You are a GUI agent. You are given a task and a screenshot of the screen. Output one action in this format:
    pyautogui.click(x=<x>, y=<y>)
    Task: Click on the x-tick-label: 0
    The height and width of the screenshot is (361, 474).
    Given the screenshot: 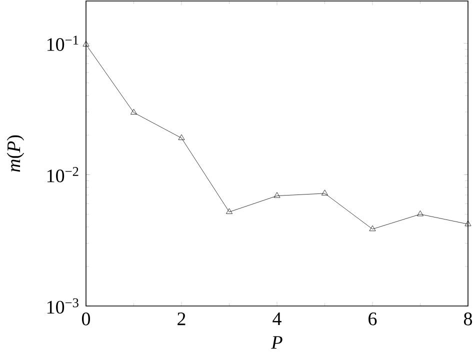 What is the action you would take?
    pyautogui.click(x=86, y=319)
    